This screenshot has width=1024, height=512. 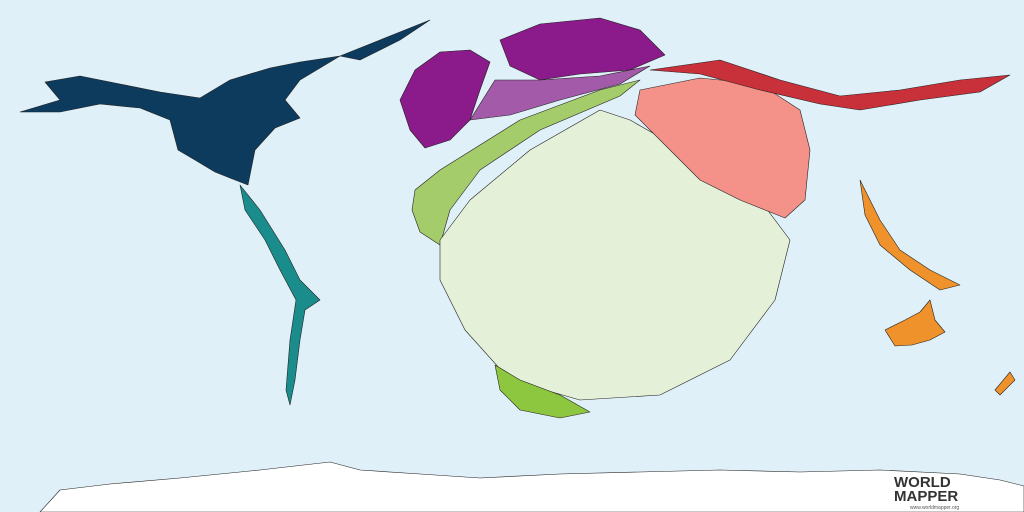 What do you see at coordinates (280, 295) in the screenshot?
I see `latin-america` at bounding box center [280, 295].